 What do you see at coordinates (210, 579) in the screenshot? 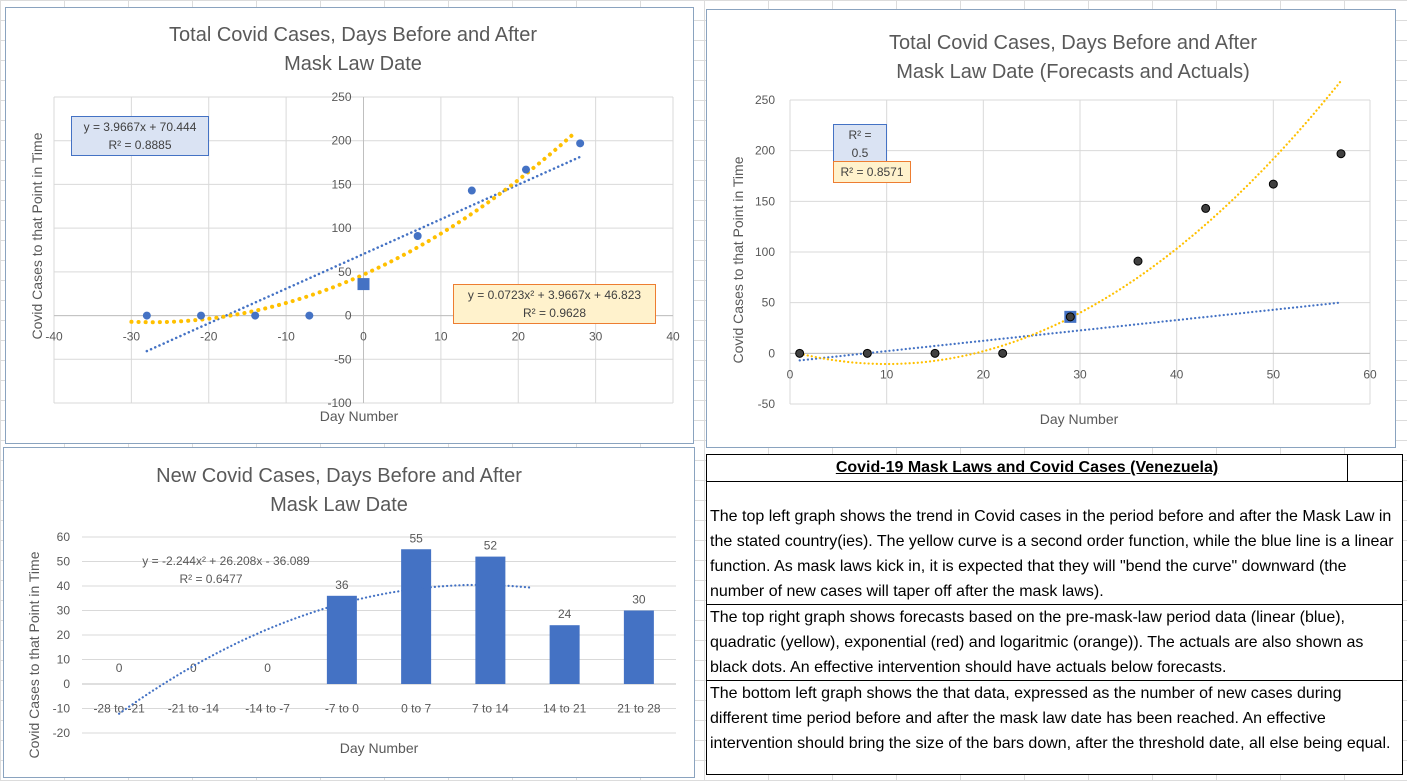
I see `trendline-r2: R² = 0.6477` at bounding box center [210, 579].